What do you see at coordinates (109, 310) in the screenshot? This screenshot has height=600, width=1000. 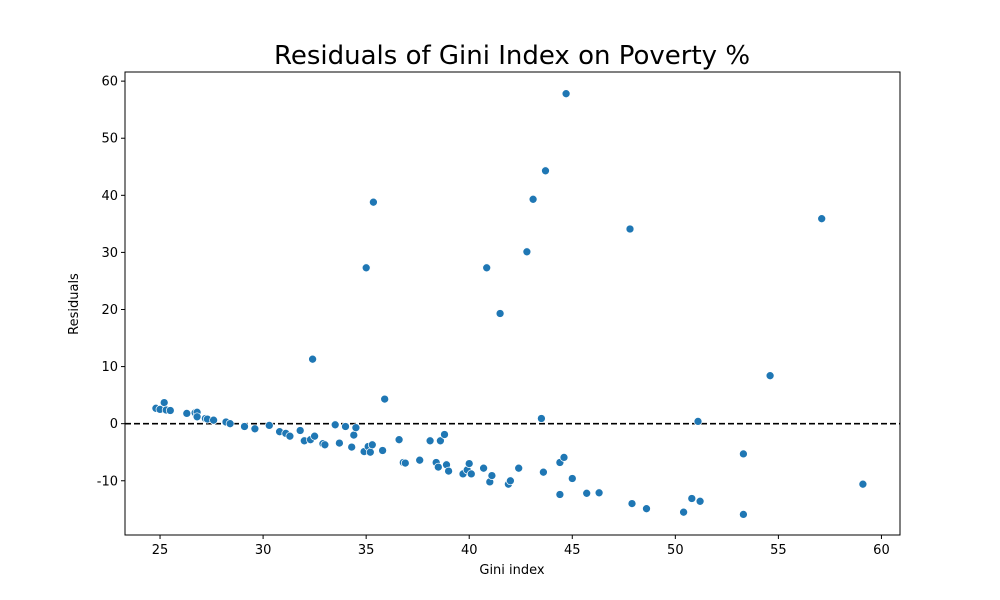 I see `y-tick-label: 20` at bounding box center [109, 310].